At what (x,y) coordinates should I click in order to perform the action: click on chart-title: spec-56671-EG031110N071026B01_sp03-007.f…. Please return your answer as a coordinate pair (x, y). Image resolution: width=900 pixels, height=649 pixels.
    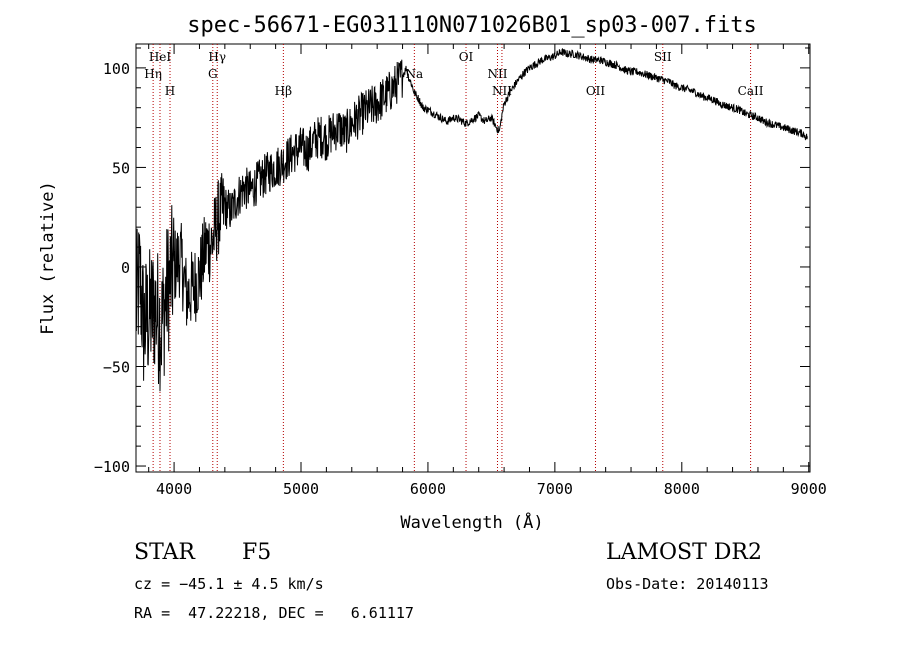
    Looking at the image, I should click on (472, 25).